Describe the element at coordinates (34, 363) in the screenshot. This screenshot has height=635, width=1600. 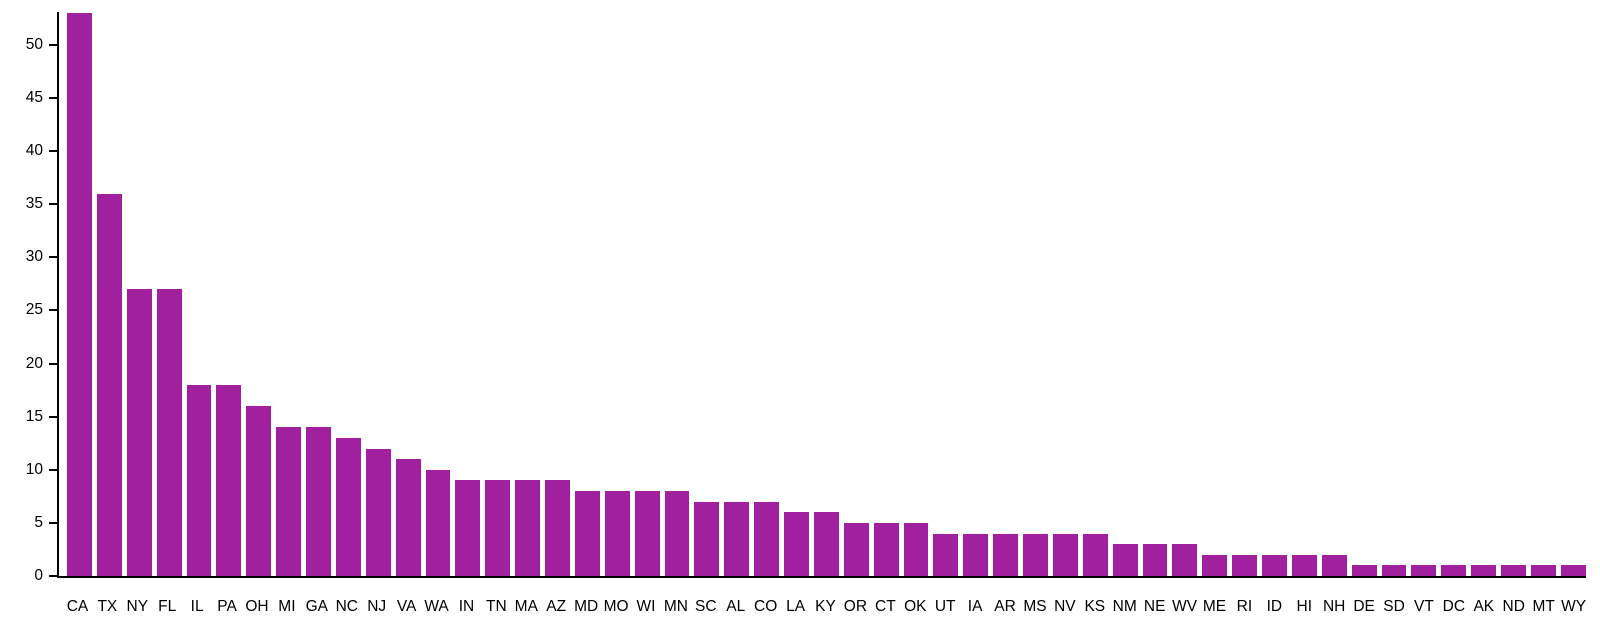
I see `y-tick-label: 20` at that location.